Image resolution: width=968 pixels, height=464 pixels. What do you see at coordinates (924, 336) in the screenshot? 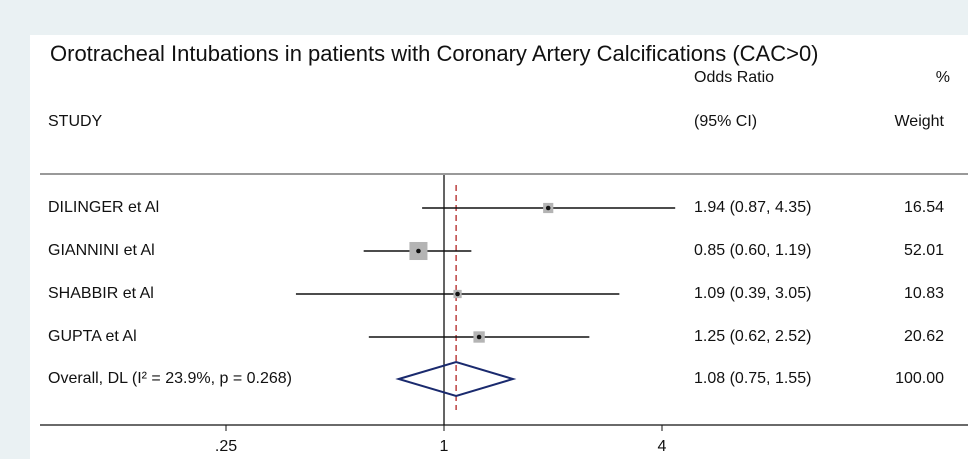
I see `weight-label: 20.62` at bounding box center [924, 336].